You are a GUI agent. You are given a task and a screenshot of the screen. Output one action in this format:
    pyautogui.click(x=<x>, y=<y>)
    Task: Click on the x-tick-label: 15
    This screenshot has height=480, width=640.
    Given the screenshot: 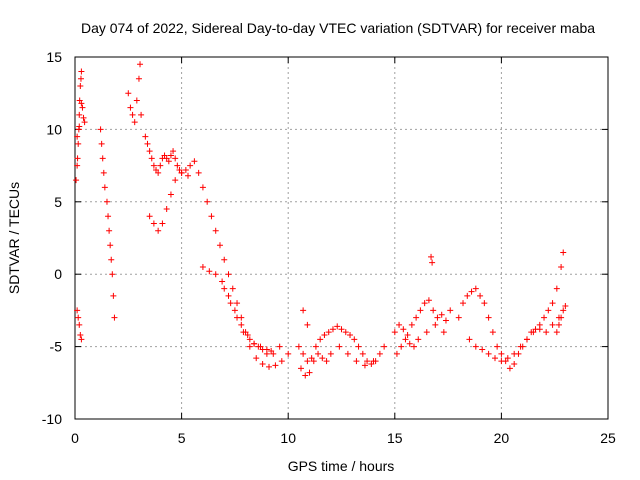 What is the action you would take?
    pyautogui.click(x=395, y=438)
    